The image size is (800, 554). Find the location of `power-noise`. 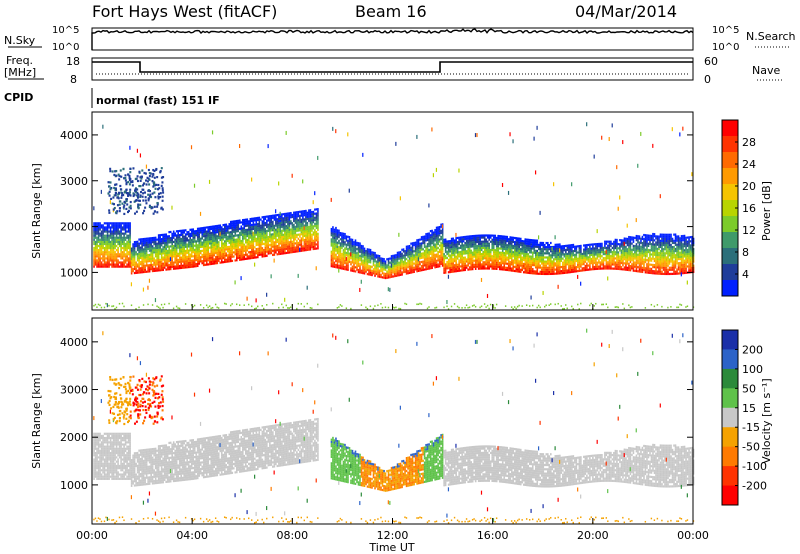

power-noise is located at coordinates (483, 258).